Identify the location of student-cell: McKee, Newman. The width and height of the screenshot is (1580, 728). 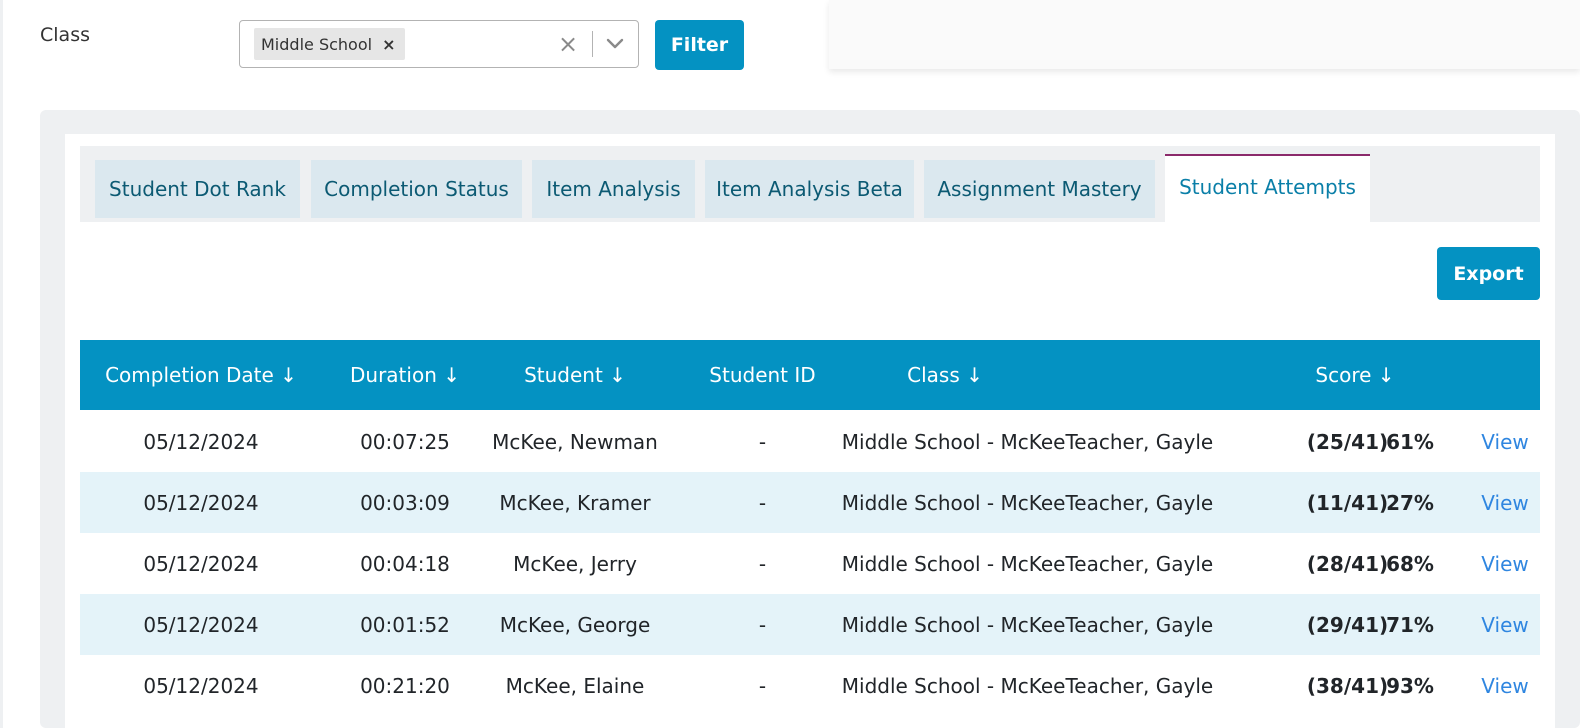
(575, 441).